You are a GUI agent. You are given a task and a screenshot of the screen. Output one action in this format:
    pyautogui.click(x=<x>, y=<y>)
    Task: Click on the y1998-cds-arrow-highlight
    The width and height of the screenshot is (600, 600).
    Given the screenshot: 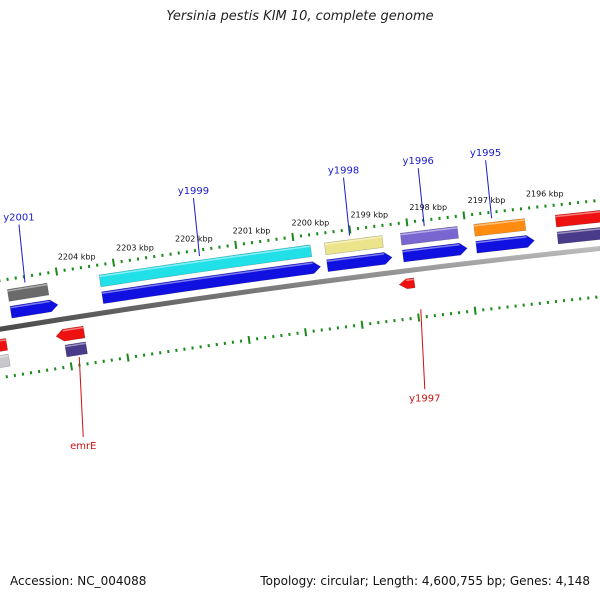 What is the action you would take?
    pyautogui.click(x=355, y=258)
    